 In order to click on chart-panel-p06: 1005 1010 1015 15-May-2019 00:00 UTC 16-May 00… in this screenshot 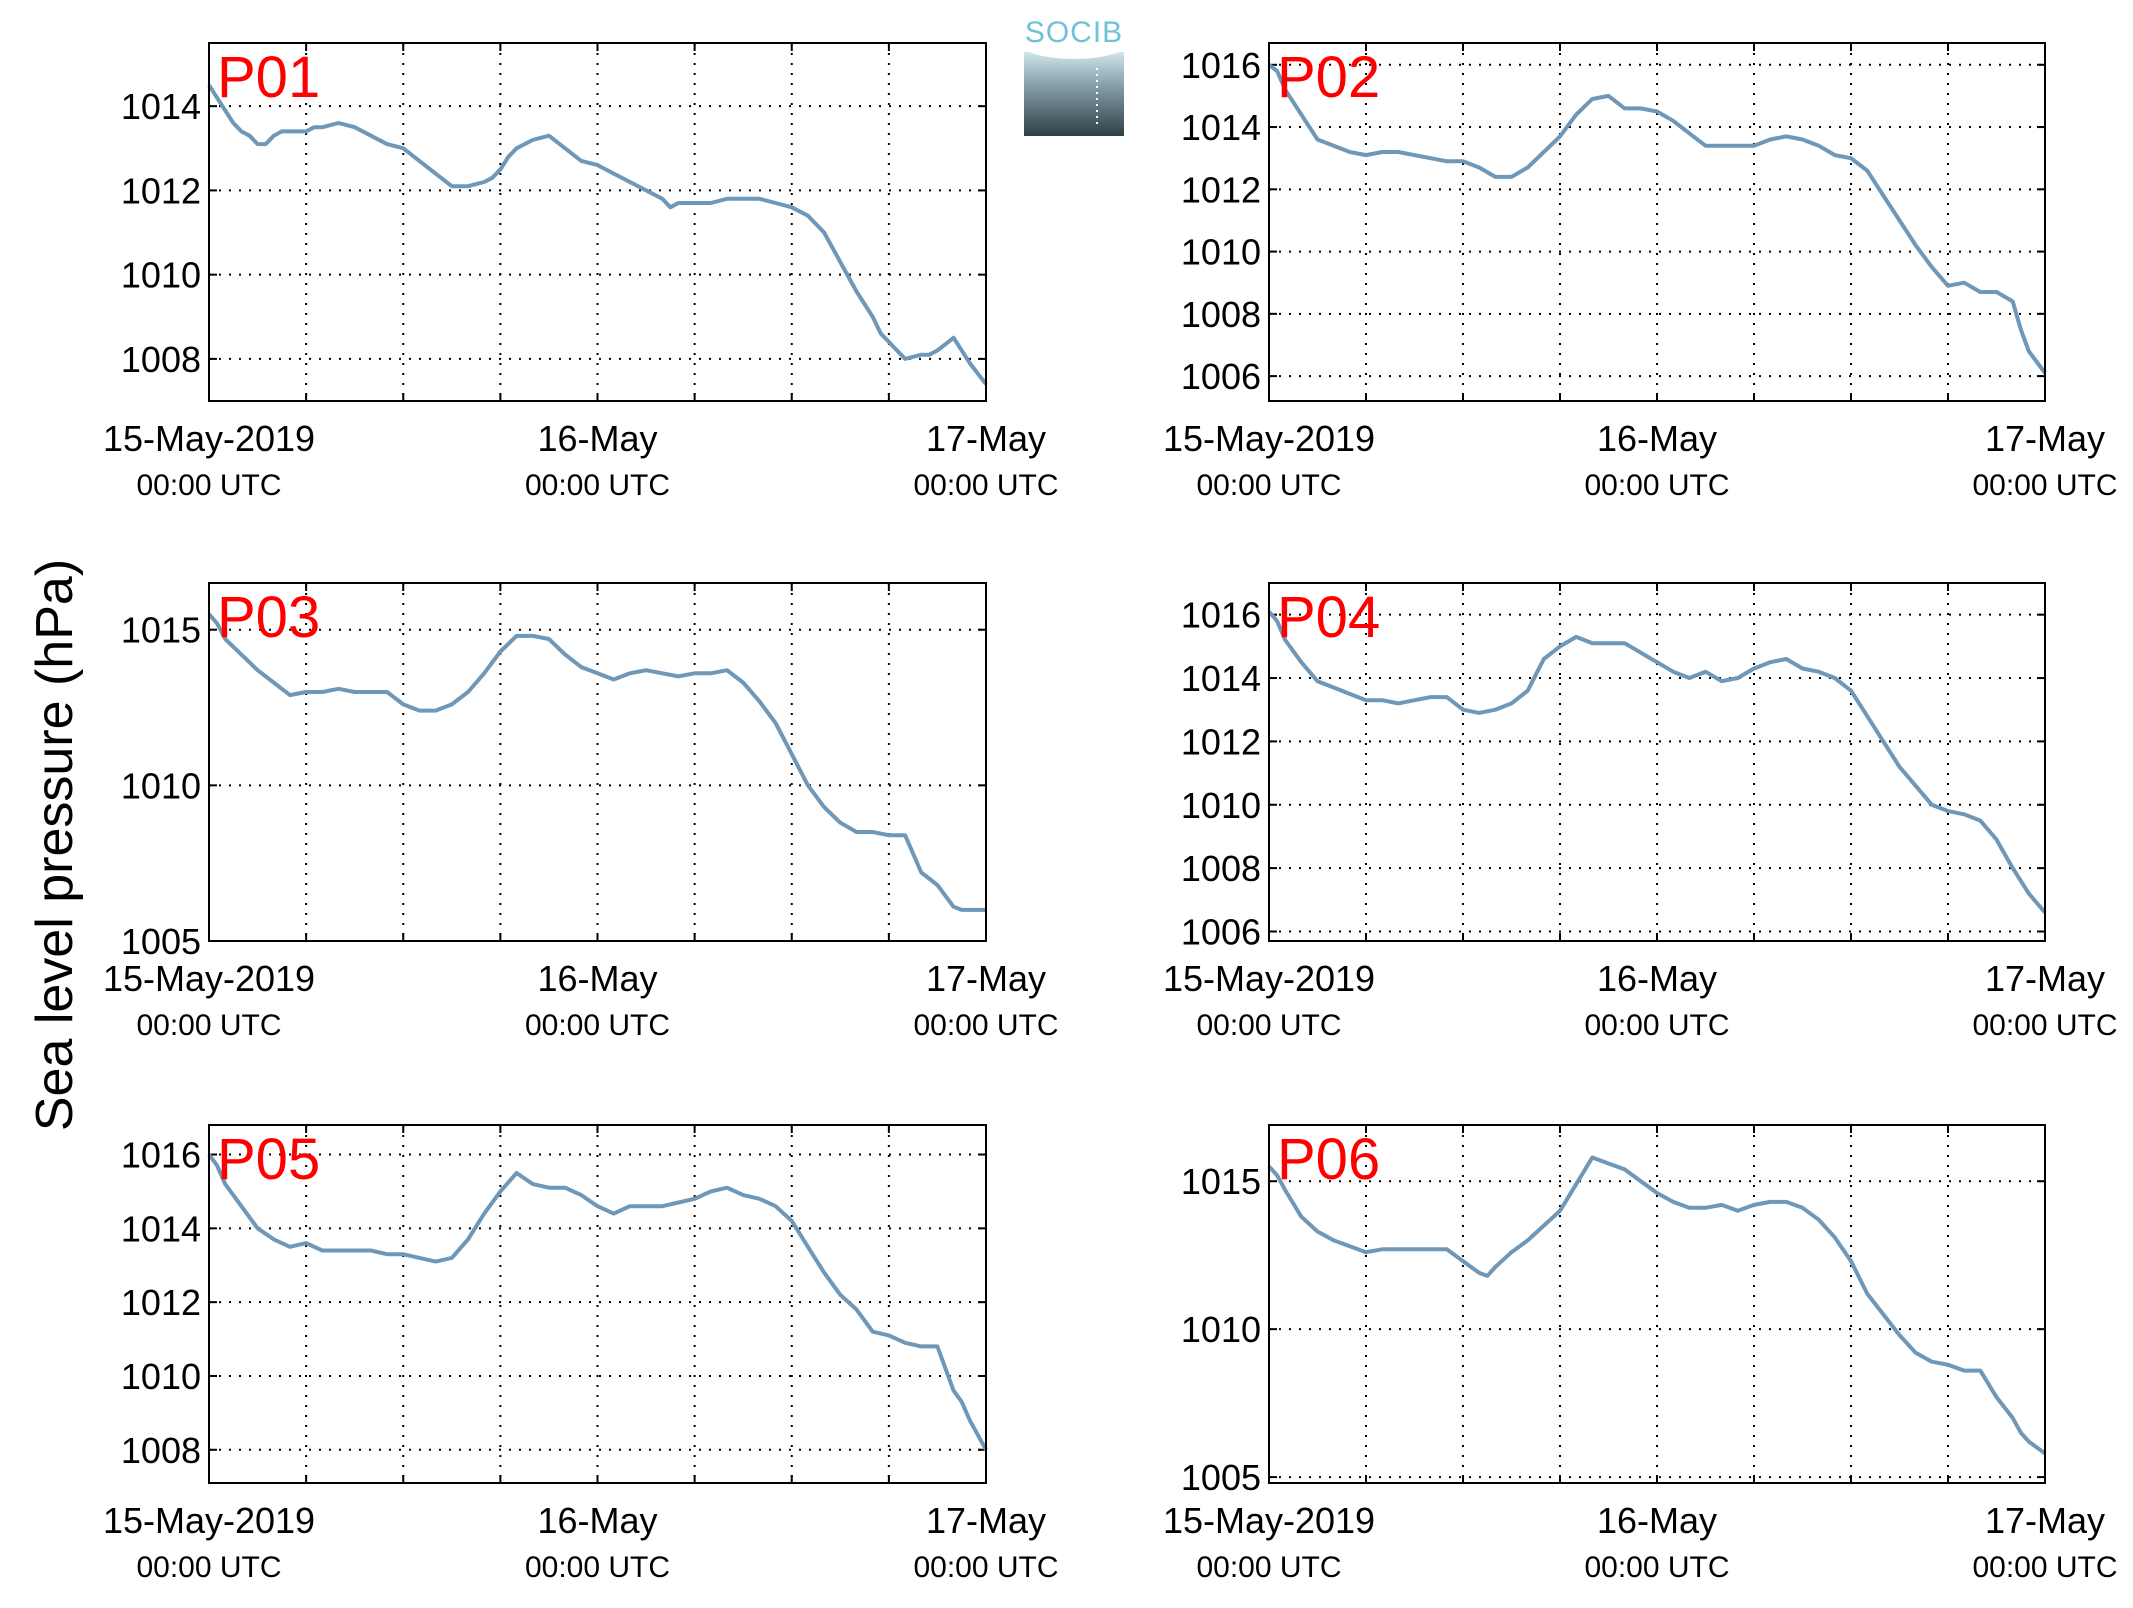, I will do `click(1640, 1354)`.